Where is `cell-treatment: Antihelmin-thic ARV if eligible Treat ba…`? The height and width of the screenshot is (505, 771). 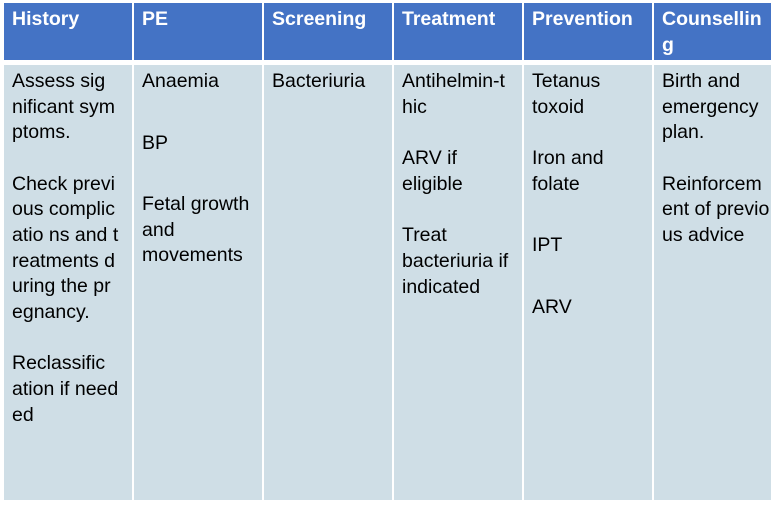
cell-treatment: Antihelmin-thic ARV if eligible Treat ba… is located at coordinates (458, 282).